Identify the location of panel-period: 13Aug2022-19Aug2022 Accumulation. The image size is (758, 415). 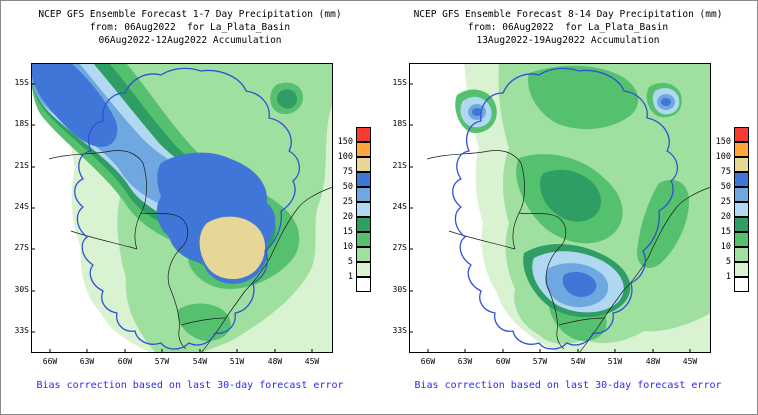
(568, 40).